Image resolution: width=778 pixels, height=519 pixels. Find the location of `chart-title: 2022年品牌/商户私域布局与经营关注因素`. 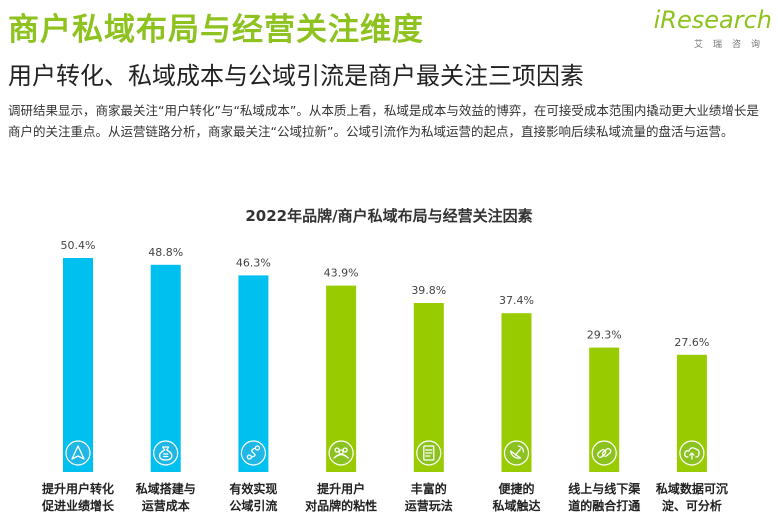

chart-title: 2022年品牌/商户私域布局与经营关注因素 is located at coordinates (388, 216).